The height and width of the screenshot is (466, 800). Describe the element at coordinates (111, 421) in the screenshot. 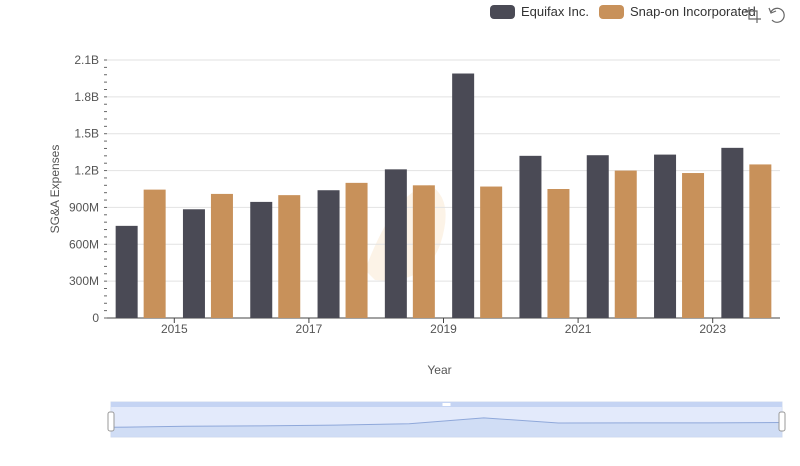

I see `datazoom-handle-left` at that location.